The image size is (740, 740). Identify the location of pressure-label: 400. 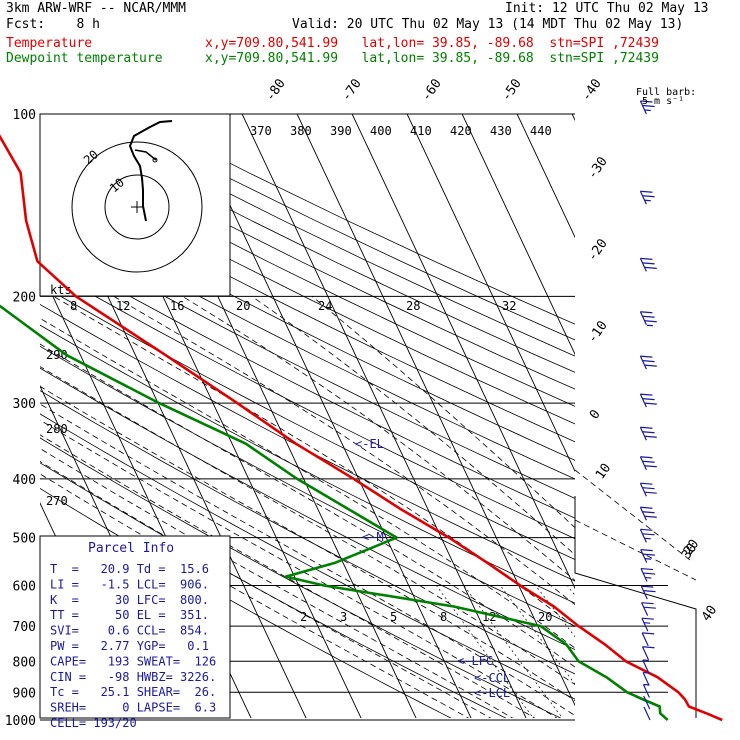
(24, 480).